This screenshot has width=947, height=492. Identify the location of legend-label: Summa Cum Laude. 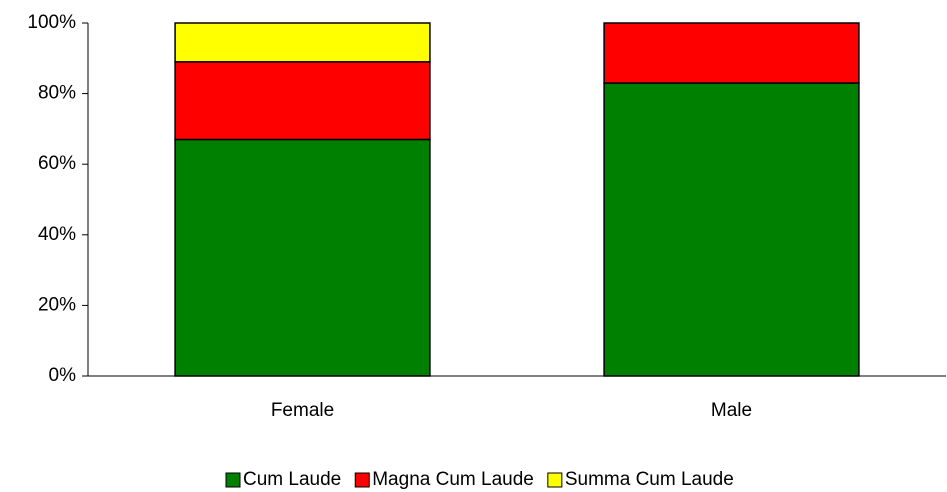
(649, 479).